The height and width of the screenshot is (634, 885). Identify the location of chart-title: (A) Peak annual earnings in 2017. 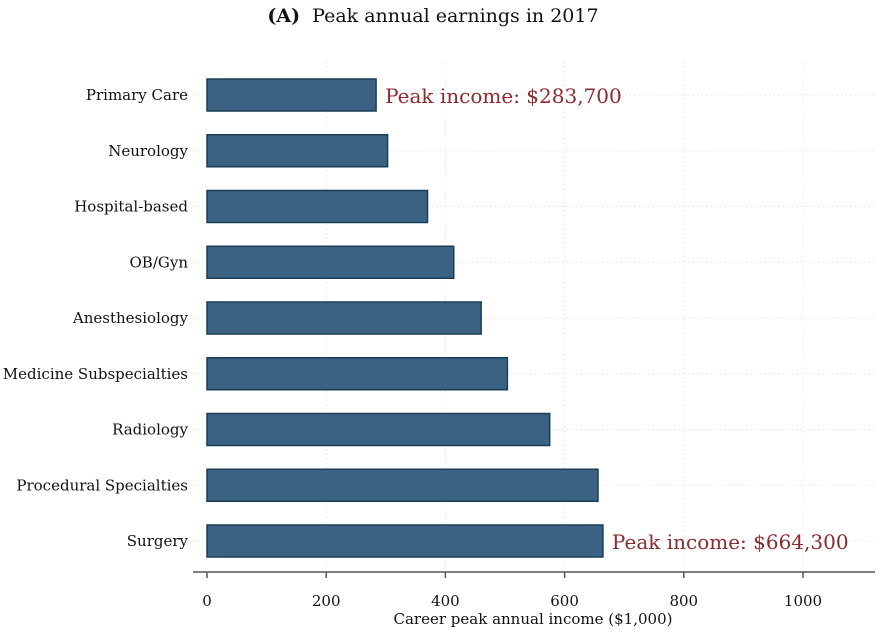
(432, 16).